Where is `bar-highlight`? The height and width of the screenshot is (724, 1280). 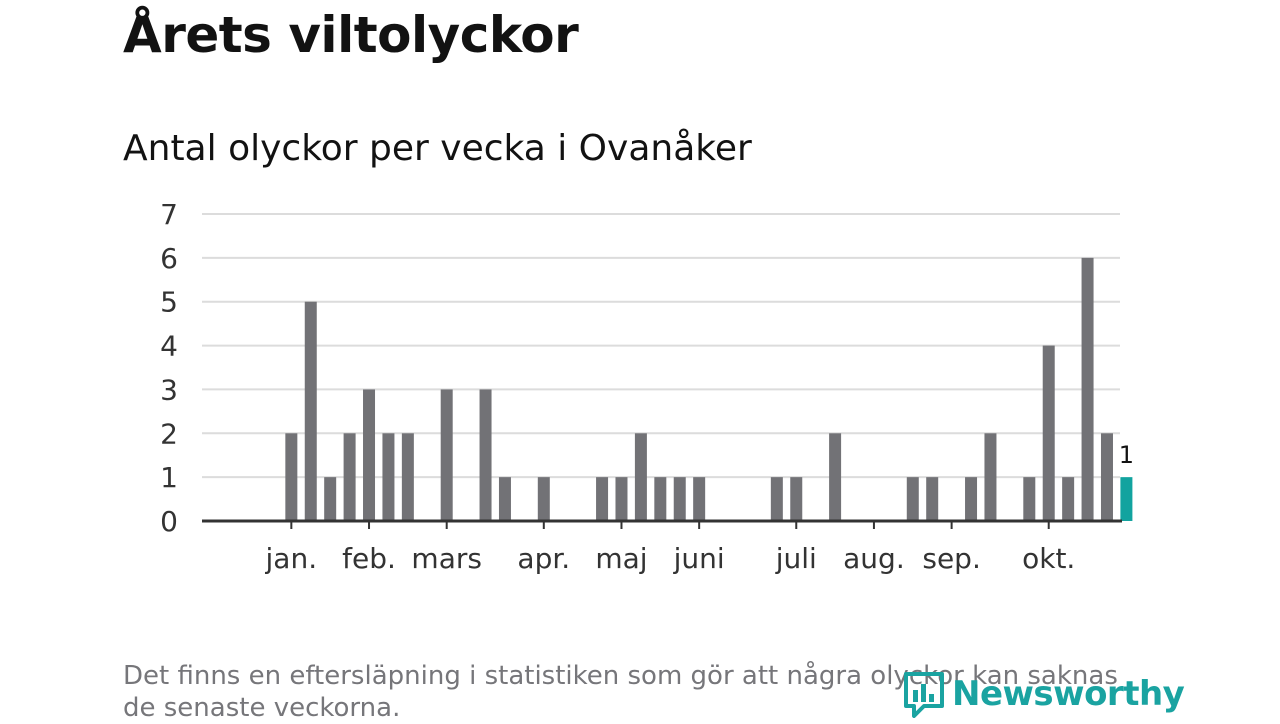
bar-highlight is located at coordinates (1126, 499).